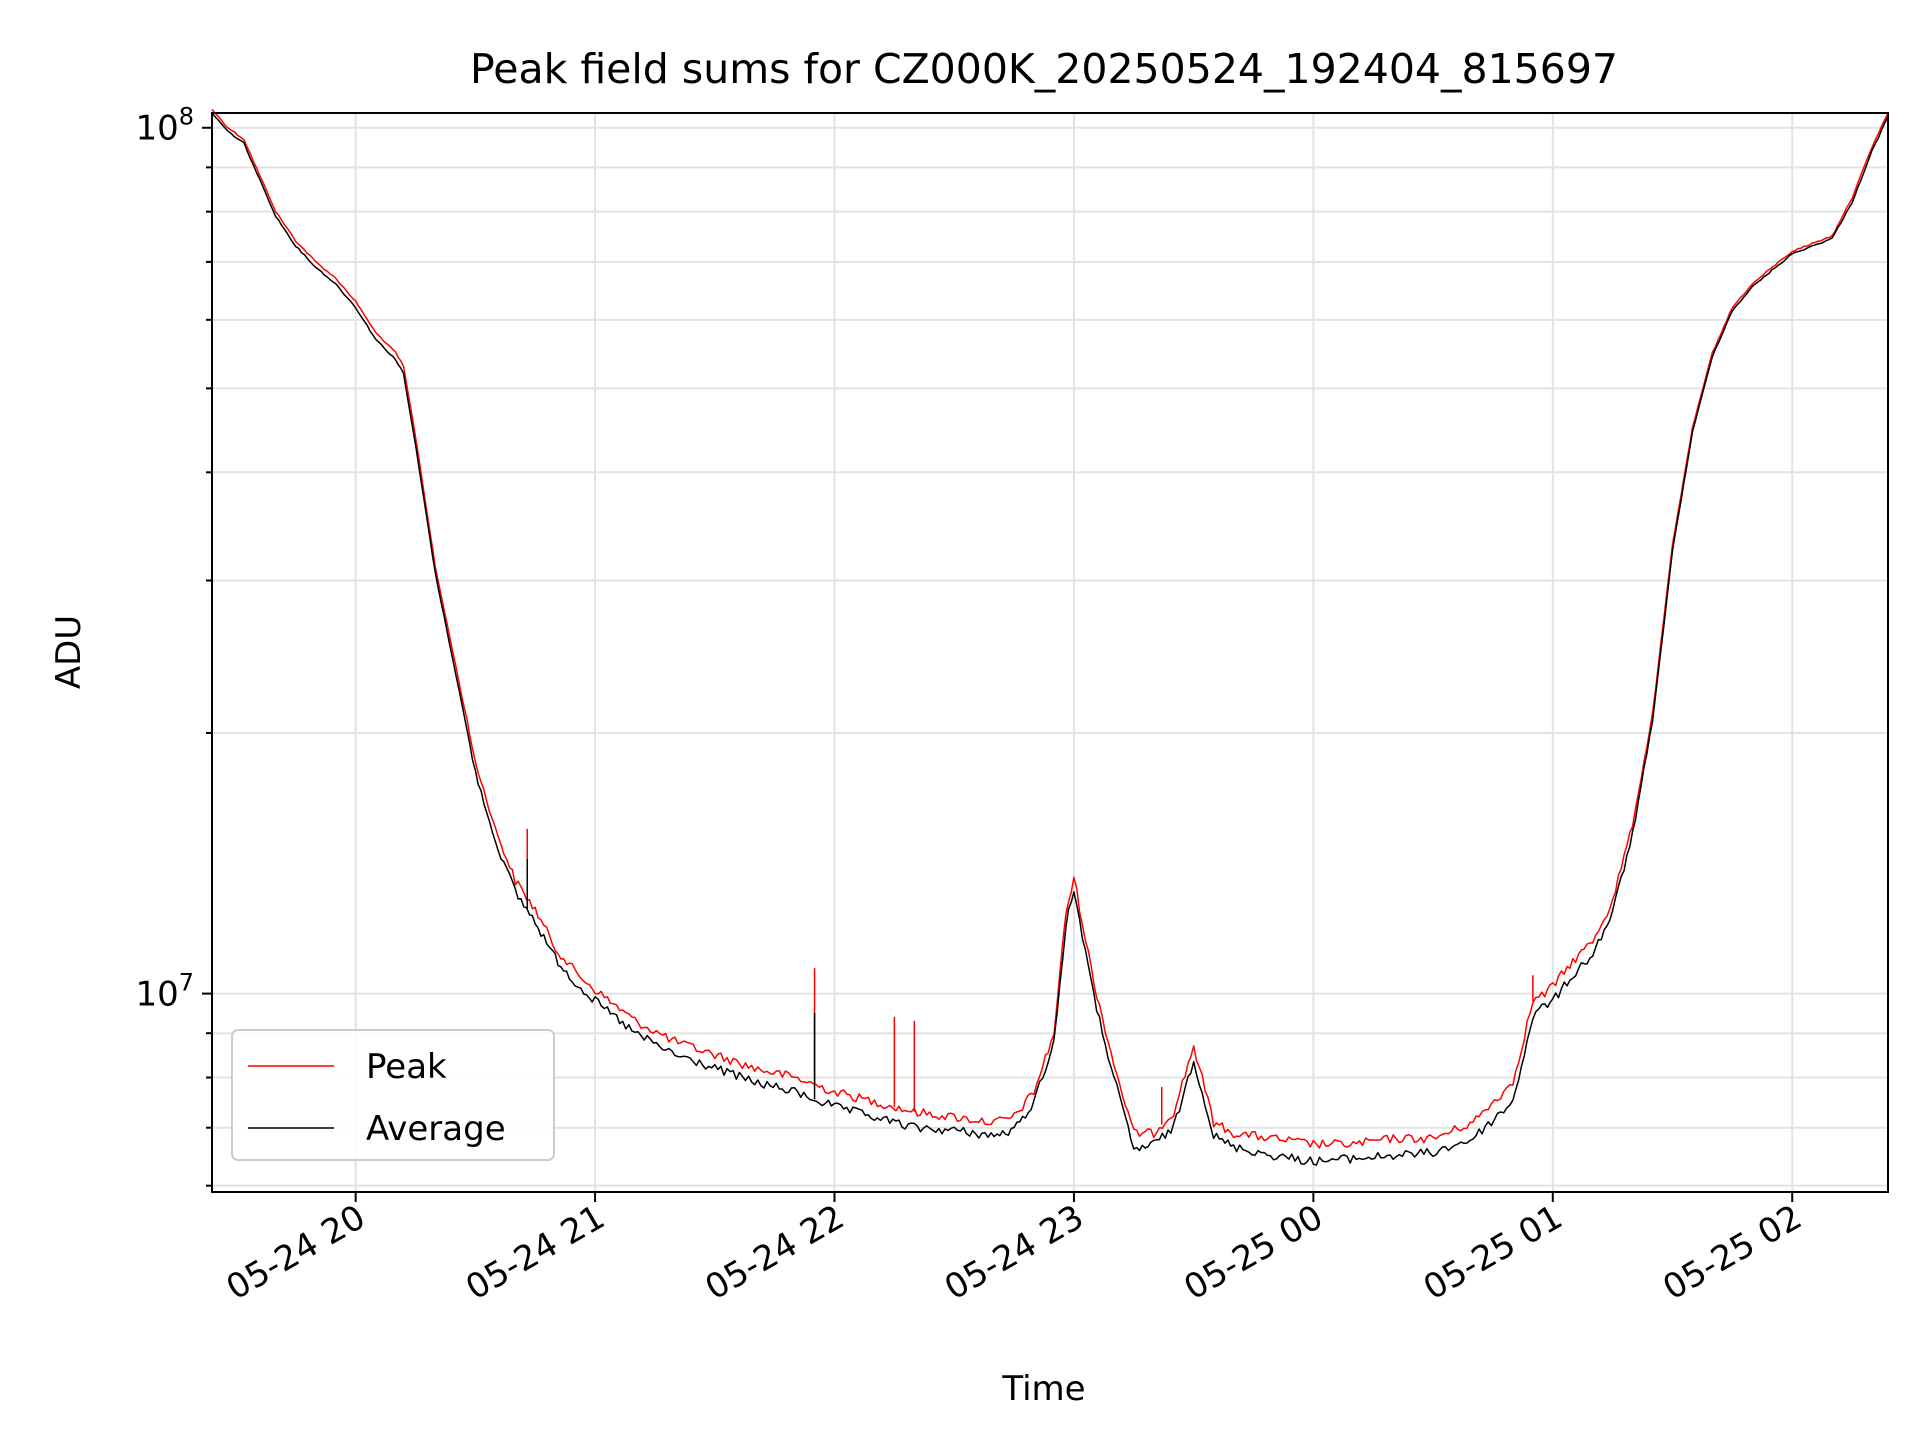 Image resolution: width=1920 pixels, height=1440 pixels. I want to click on legend-peak-label: Peak, so click(406, 1067).